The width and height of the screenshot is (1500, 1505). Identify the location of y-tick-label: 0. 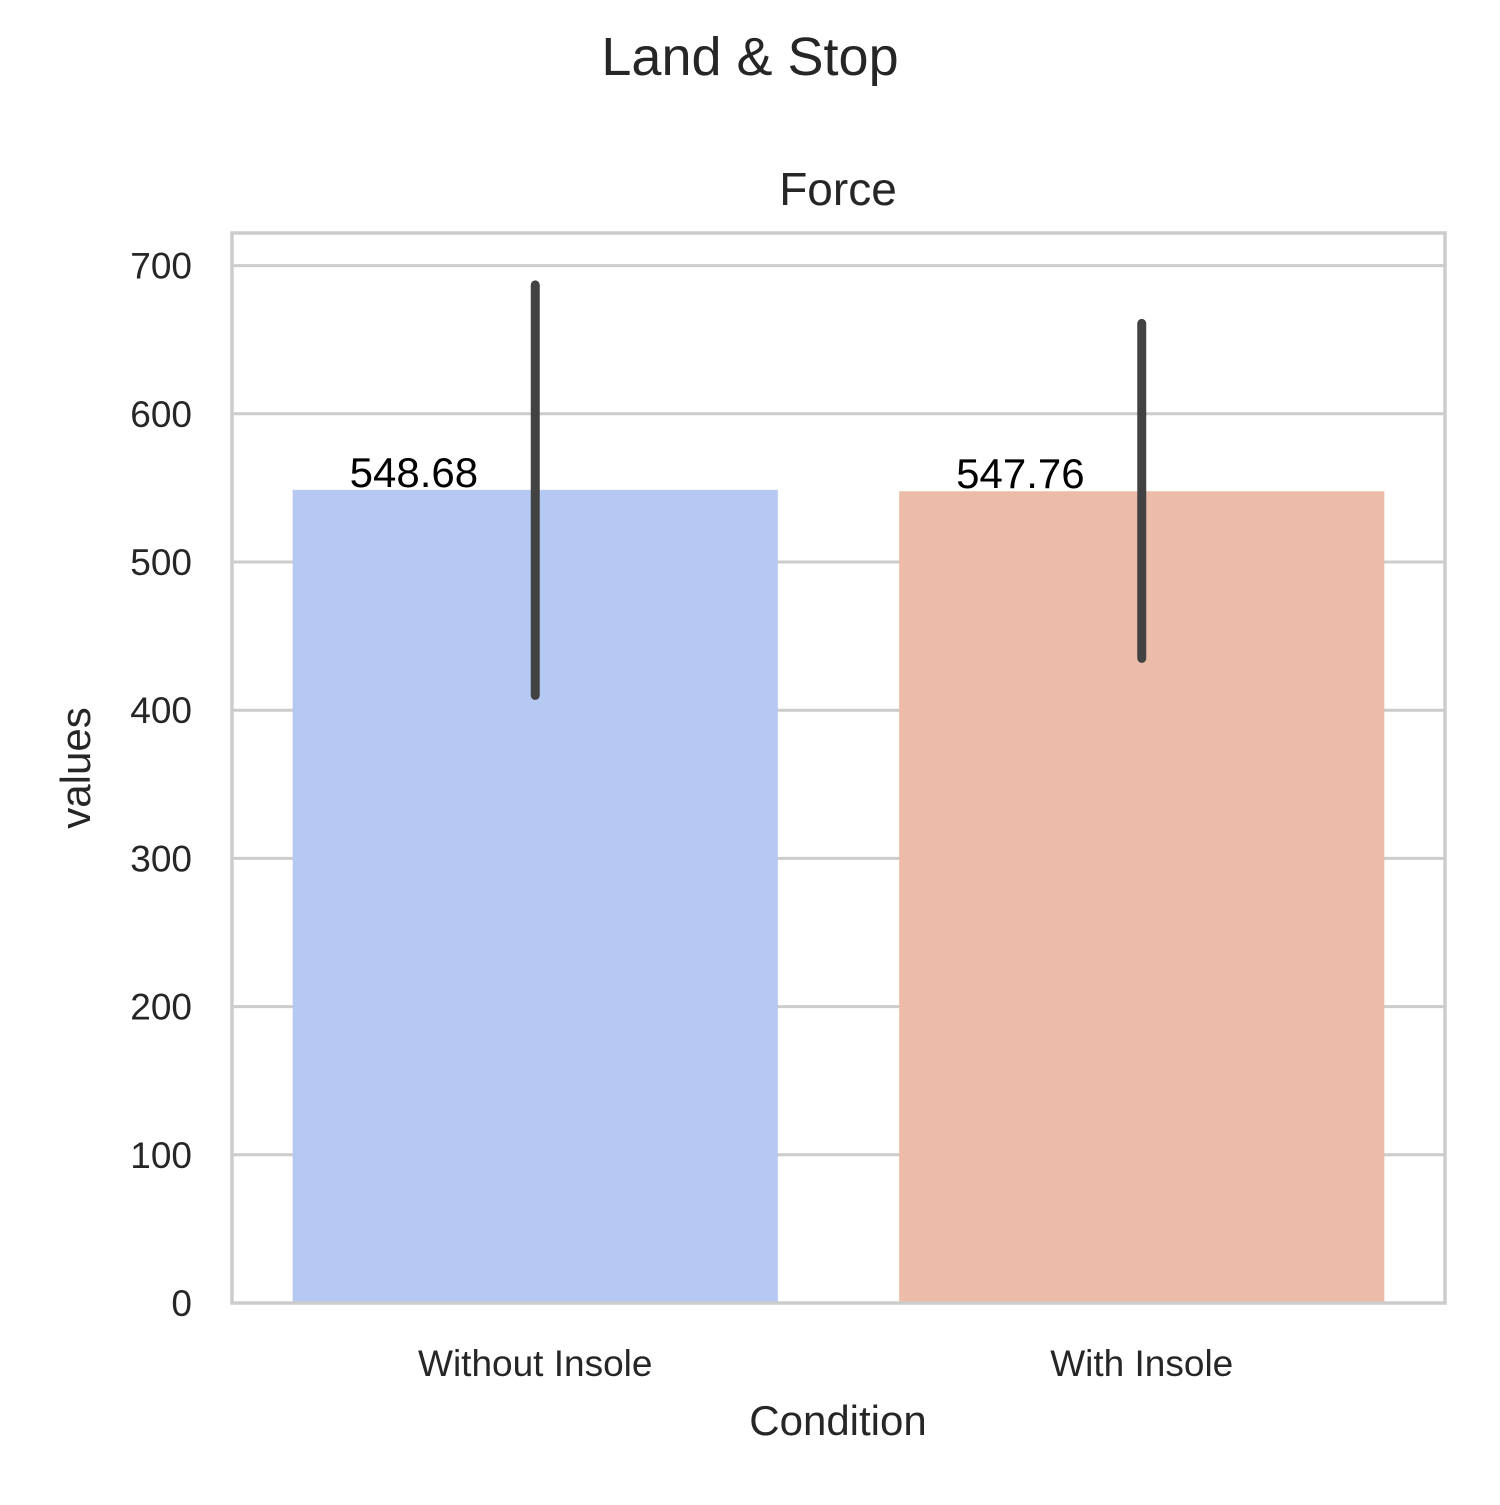
(181, 1303).